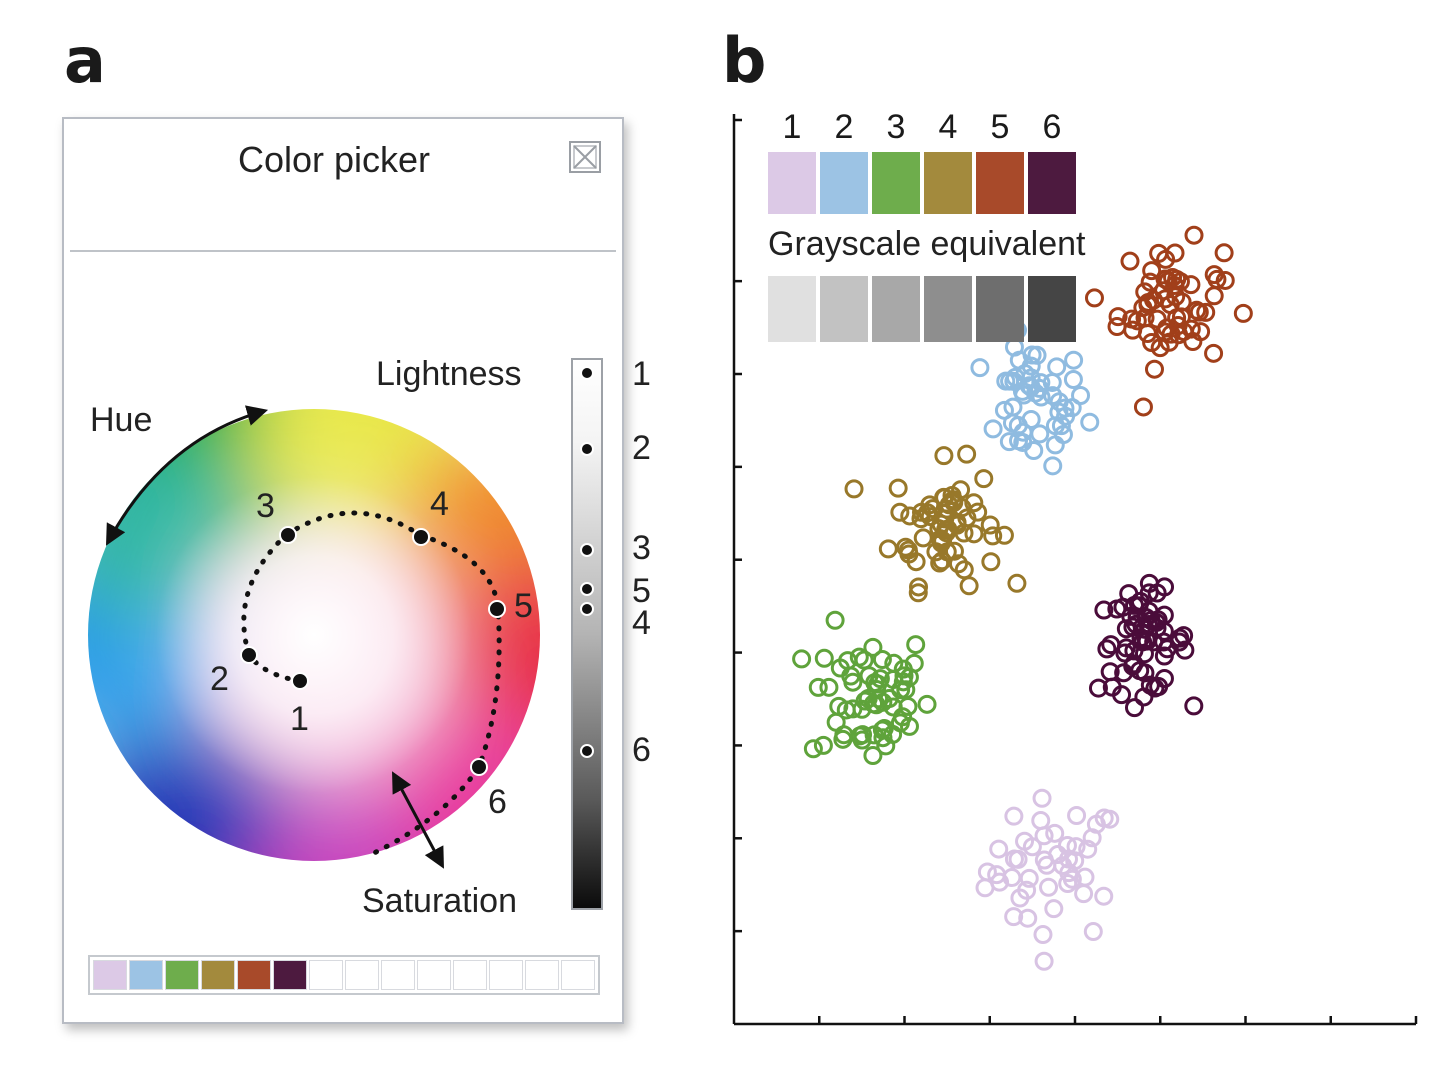  I want to click on lightness-slider, so click(587, 634).